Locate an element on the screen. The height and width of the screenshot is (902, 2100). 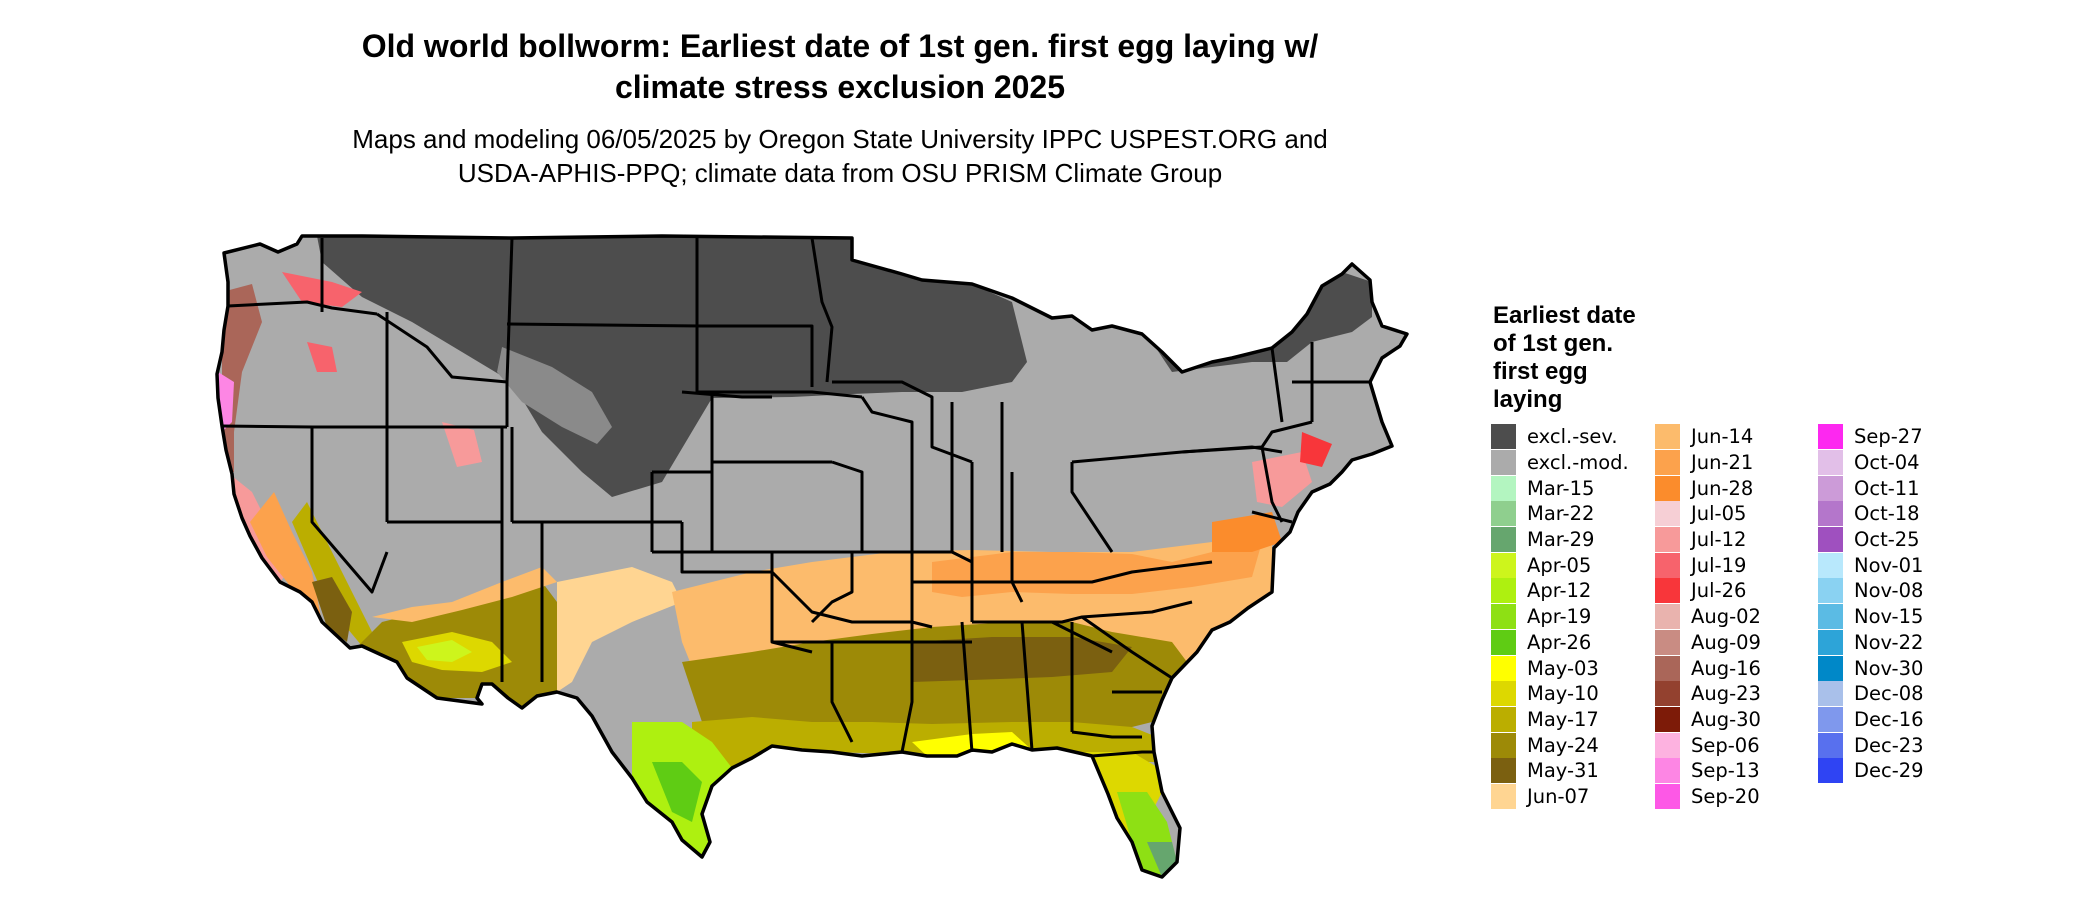
legend-label: Dec-23 is located at coordinates (1889, 745).